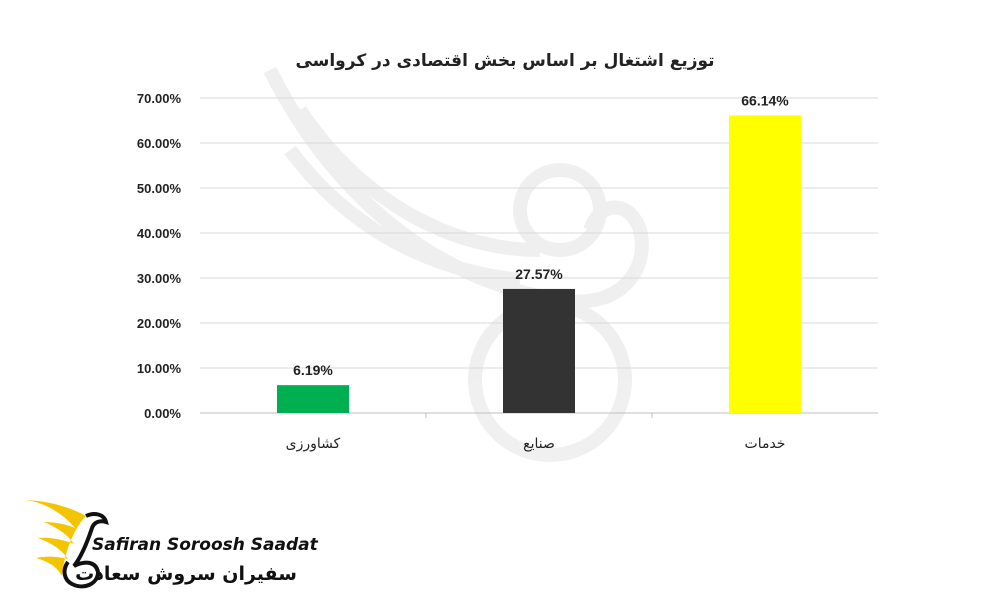  Describe the element at coordinates (205, 545) in the screenshot. I see `brand-name-en: Safiran Soroosh Saadat` at that location.